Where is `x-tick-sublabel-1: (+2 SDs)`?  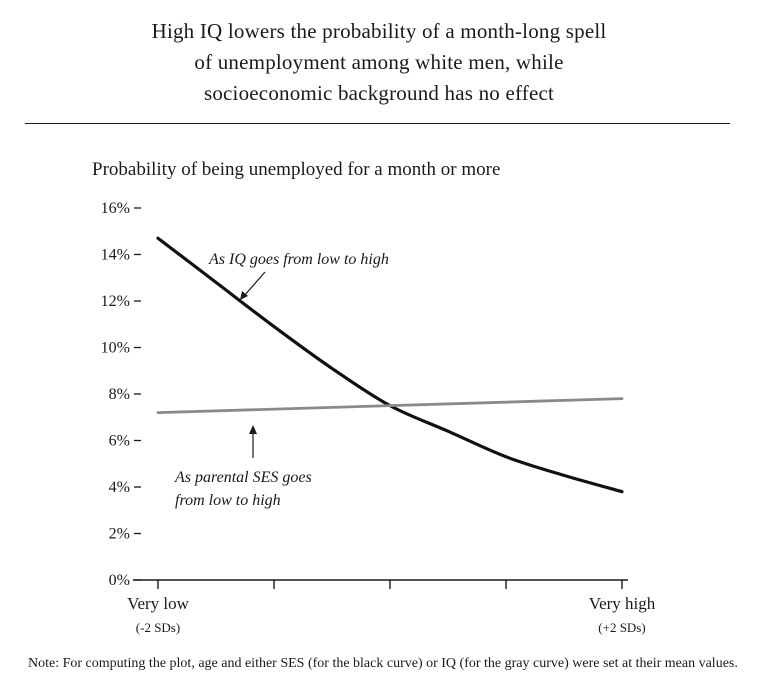 x-tick-sublabel-1: (+2 SDs) is located at coordinates (621, 627).